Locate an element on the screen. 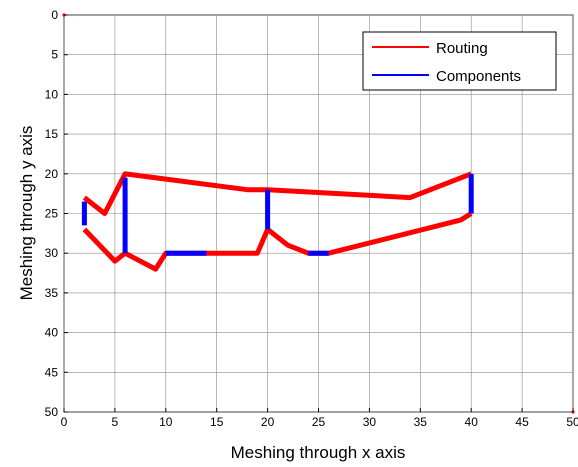  x-tick-label: 15 is located at coordinates (217, 422).